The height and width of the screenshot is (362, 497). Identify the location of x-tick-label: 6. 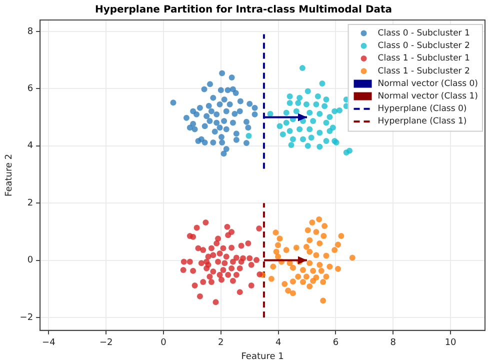
(335, 343).